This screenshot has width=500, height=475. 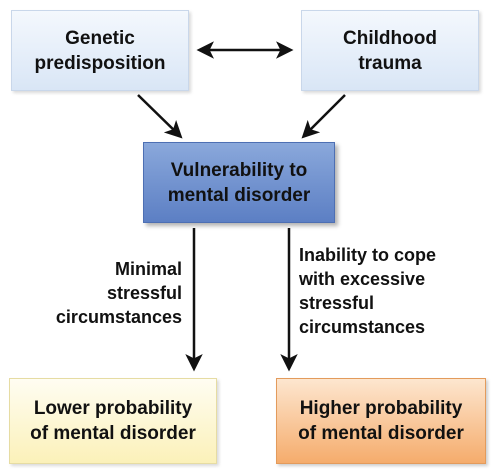 I want to click on childhood-trauma-text: Childhood trauma, so click(x=390, y=50).